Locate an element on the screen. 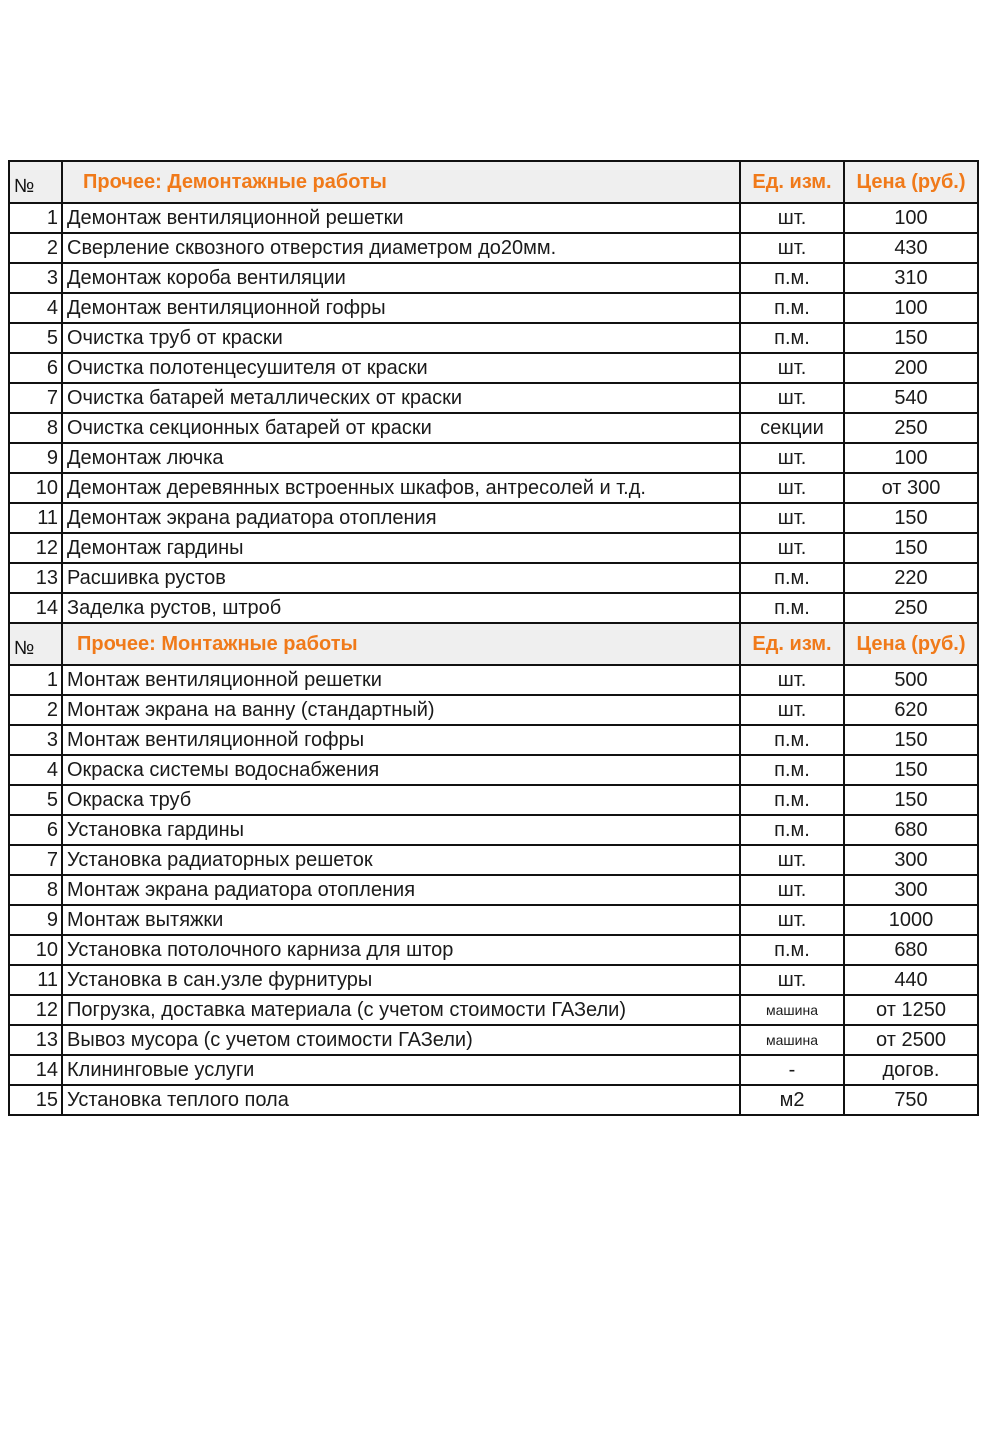  price: 500 is located at coordinates (911, 680).